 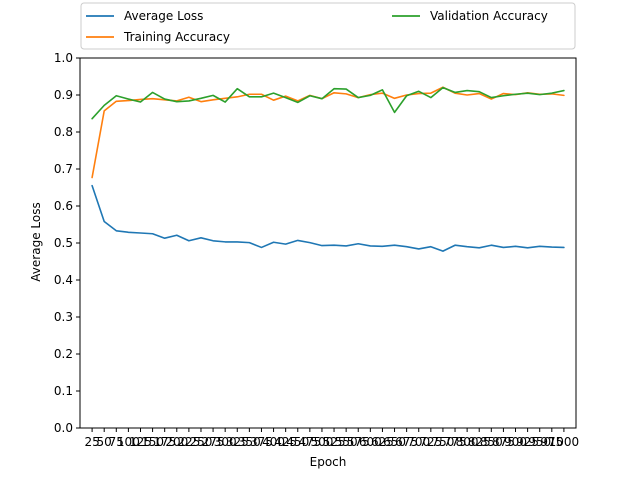 What do you see at coordinates (201, 442) in the screenshot?
I see `x-tick-label: 250` at bounding box center [201, 442].